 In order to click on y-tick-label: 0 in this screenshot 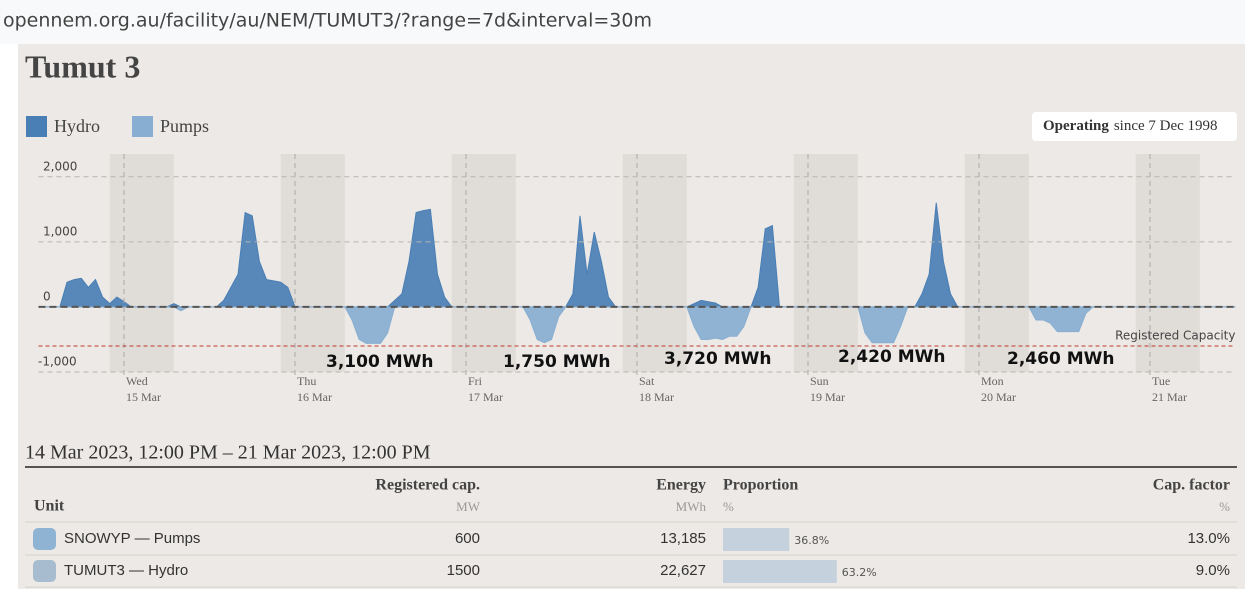, I will do `click(47, 296)`.